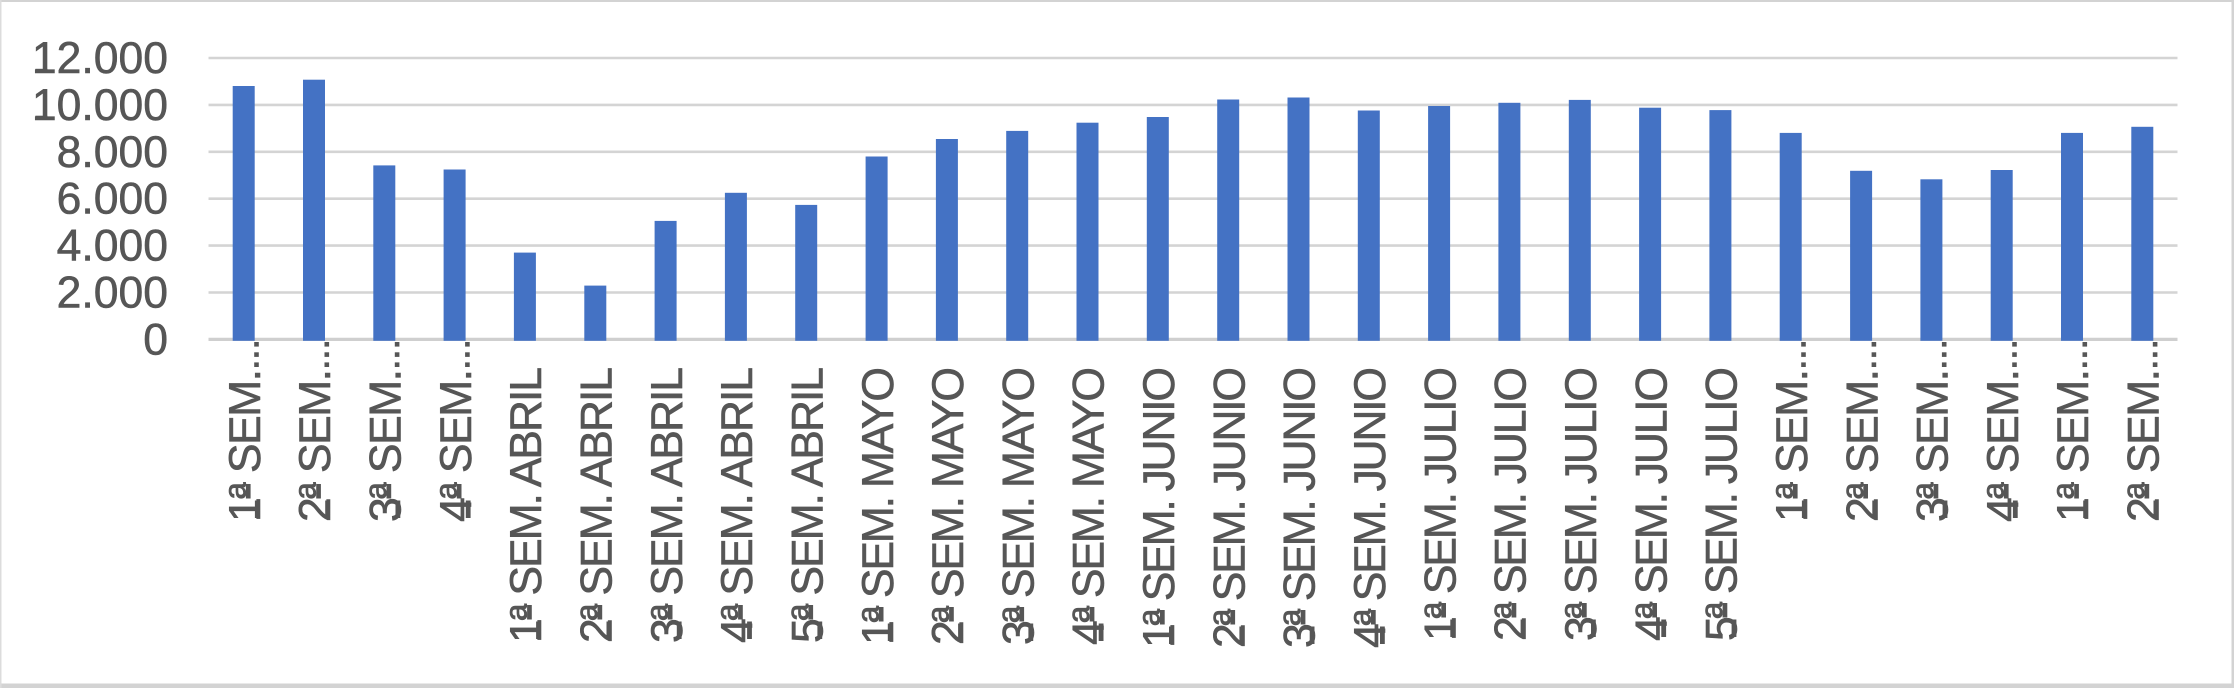 This screenshot has height=688, width=2234. What do you see at coordinates (155, 339) in the screenshot?
I see `svg-text: 0` at bounding box center [155, 339].